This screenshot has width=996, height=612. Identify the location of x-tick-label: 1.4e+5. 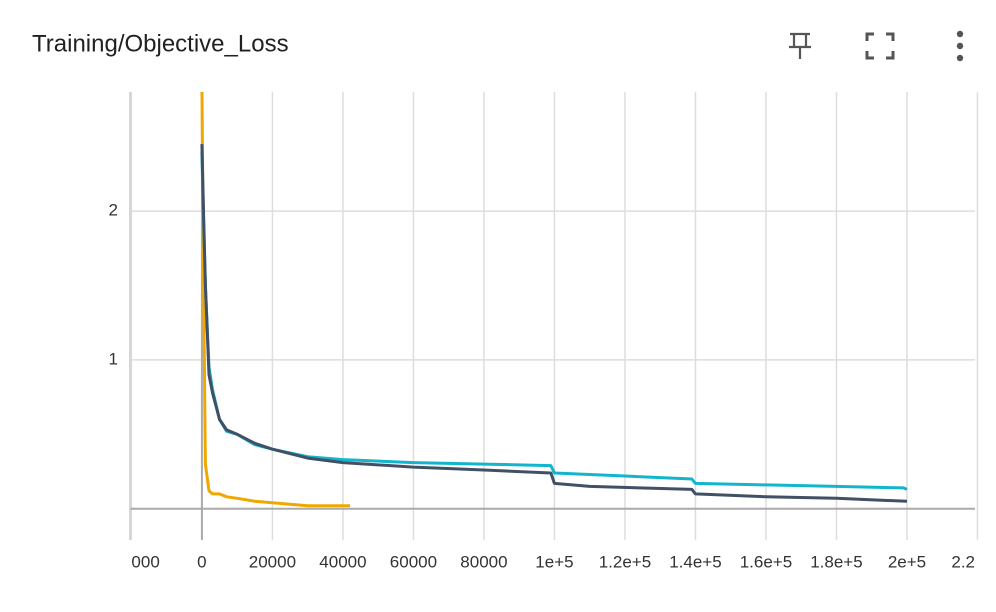
(695, 561).